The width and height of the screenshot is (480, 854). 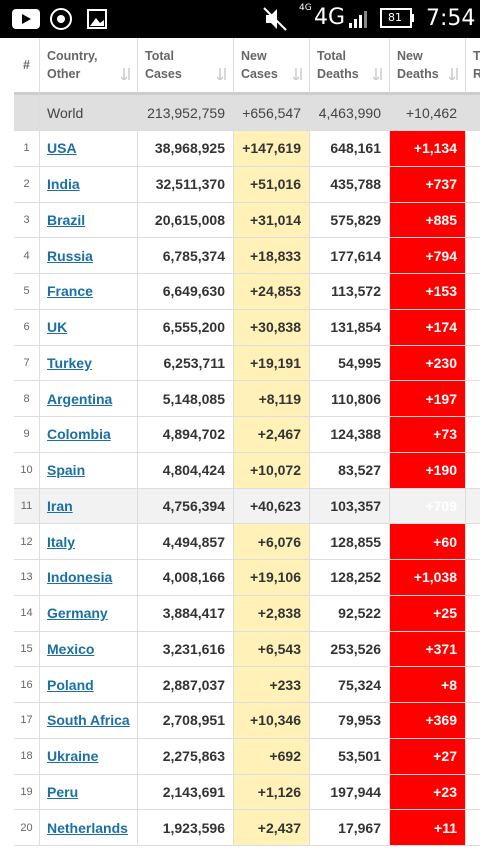 I want to click on country-link: Mexico, so click(x=71, y=648).